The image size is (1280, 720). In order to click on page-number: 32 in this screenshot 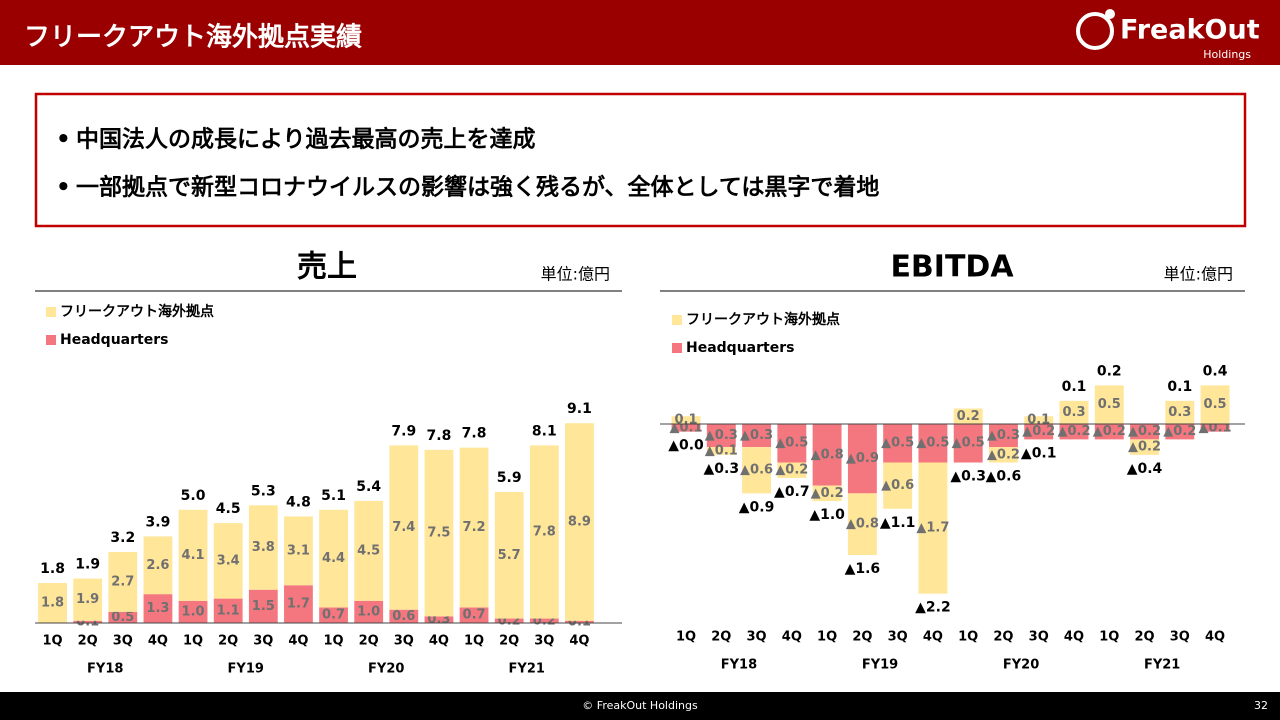, I will do `click(1261, 705)`.